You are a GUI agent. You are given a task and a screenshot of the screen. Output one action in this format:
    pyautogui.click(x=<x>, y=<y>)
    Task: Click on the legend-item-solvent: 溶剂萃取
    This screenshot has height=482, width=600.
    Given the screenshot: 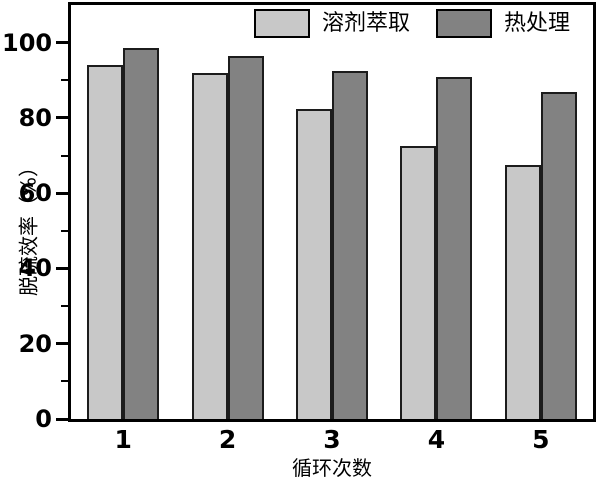 What is the action you would take?
    pyautogui.click(x=332, y=23)
    